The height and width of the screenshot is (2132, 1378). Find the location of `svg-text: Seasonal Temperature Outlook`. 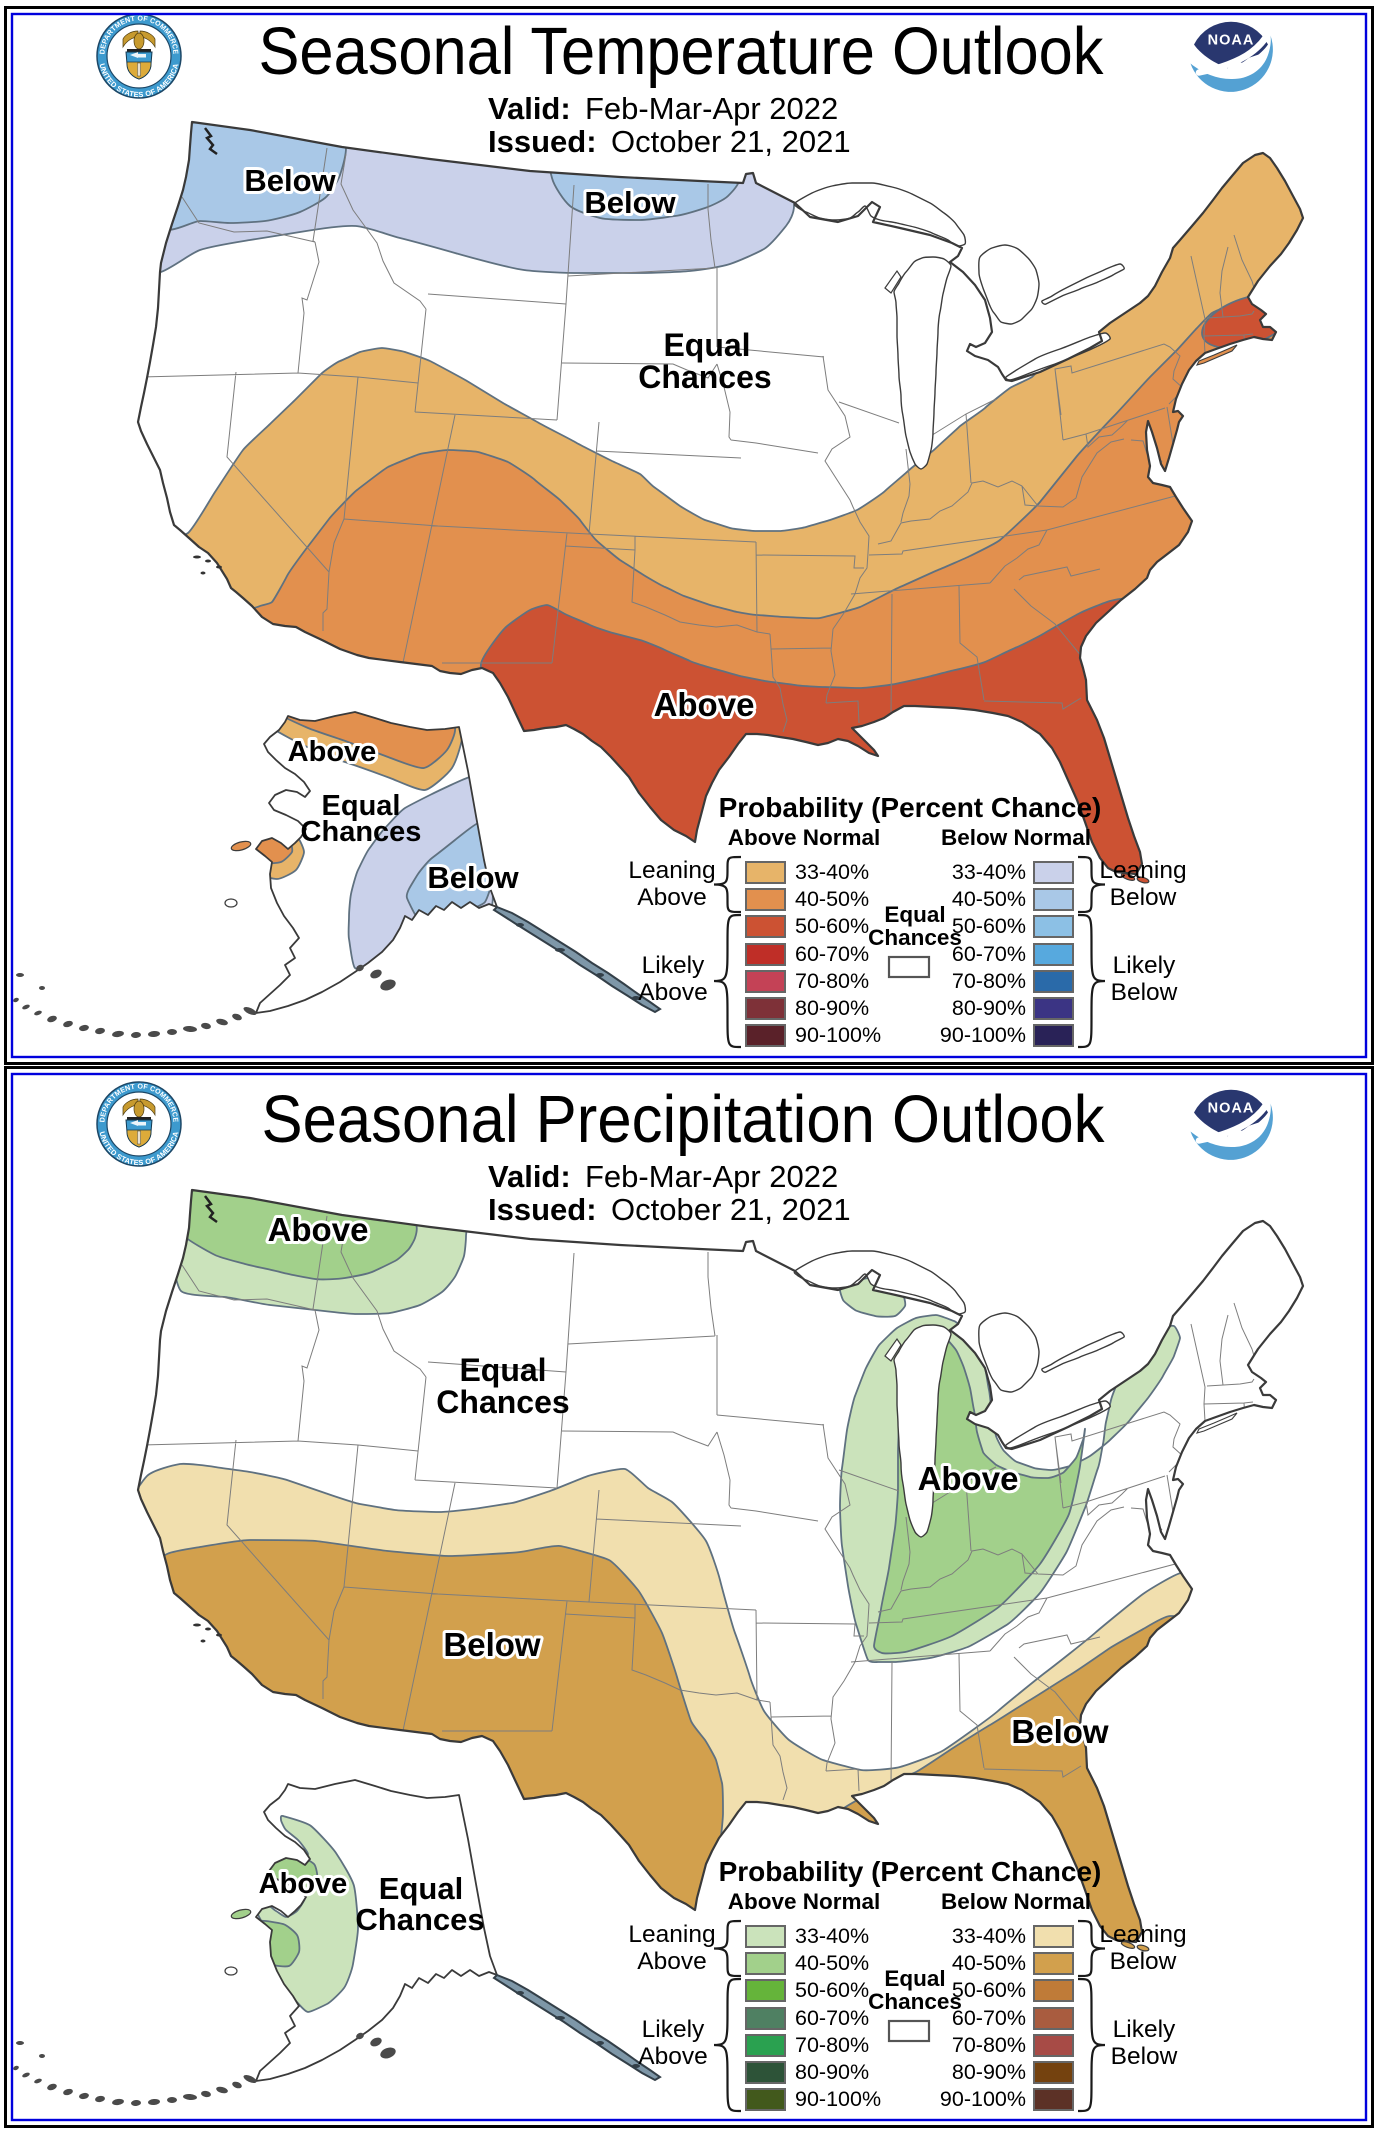

svg-text: Seasonal Temperature Outlook is located at coordinates (681, 51).